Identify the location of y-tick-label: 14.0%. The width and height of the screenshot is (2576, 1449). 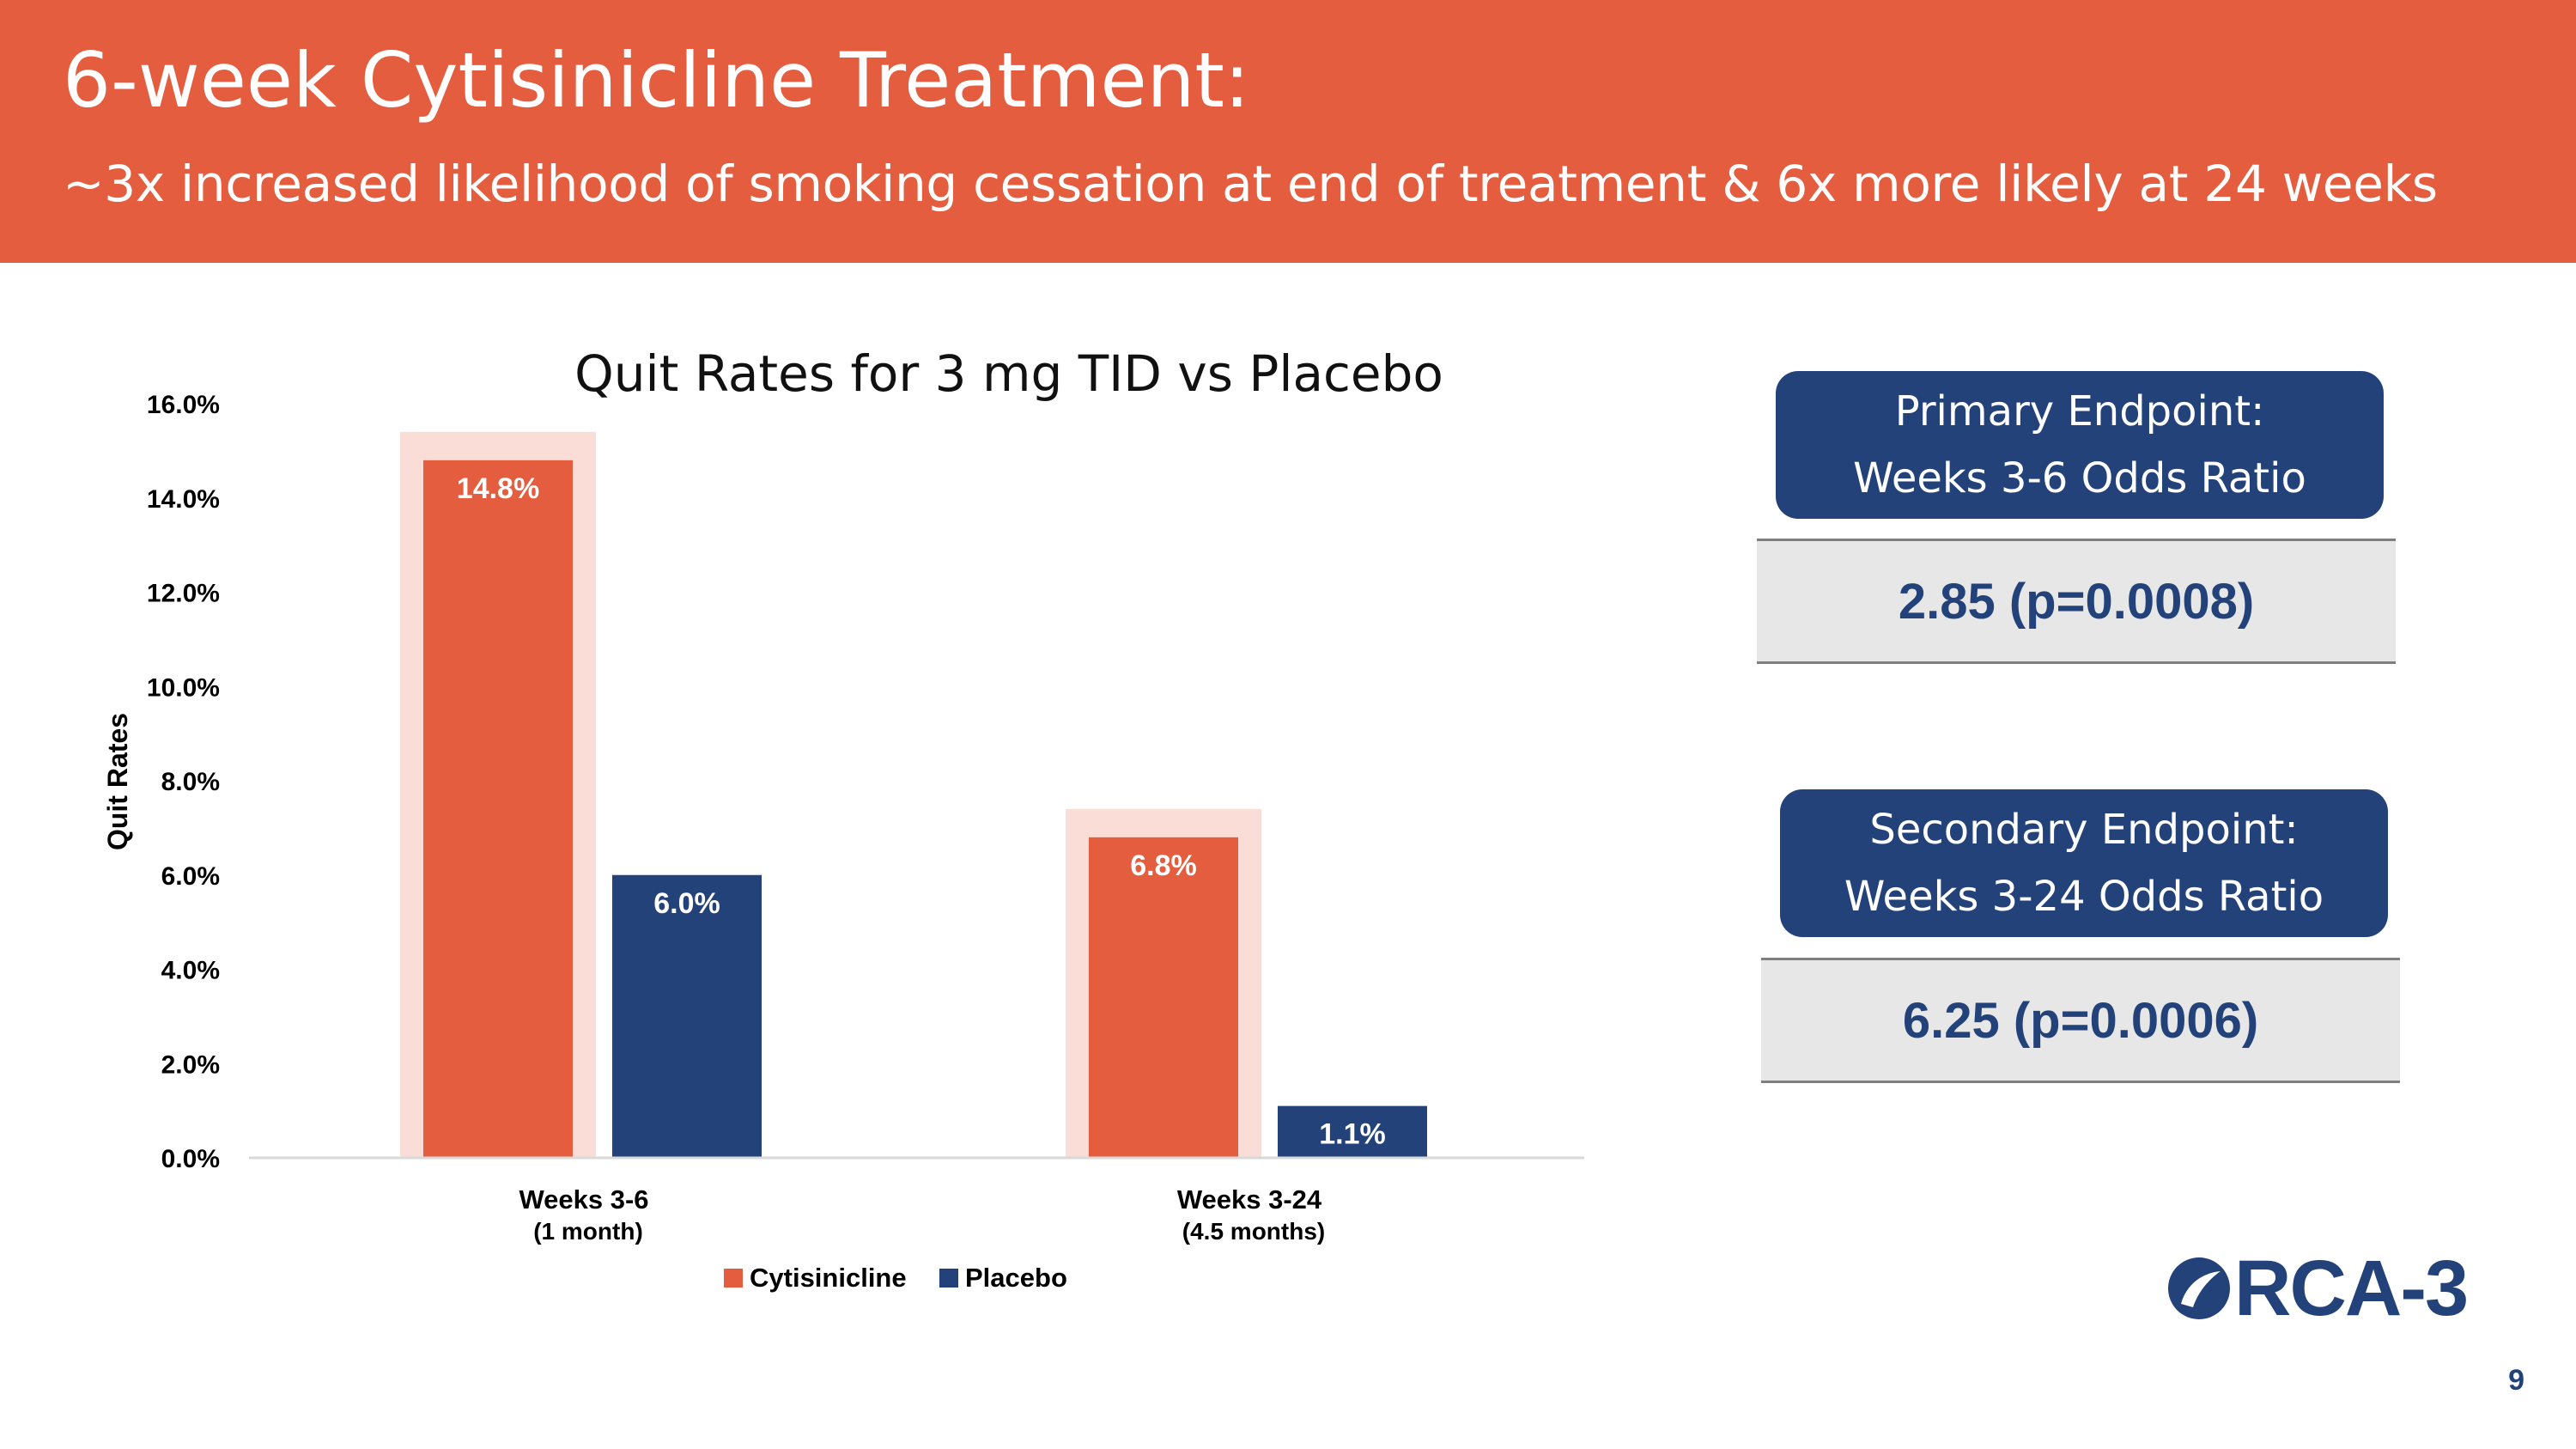
(183, 499).